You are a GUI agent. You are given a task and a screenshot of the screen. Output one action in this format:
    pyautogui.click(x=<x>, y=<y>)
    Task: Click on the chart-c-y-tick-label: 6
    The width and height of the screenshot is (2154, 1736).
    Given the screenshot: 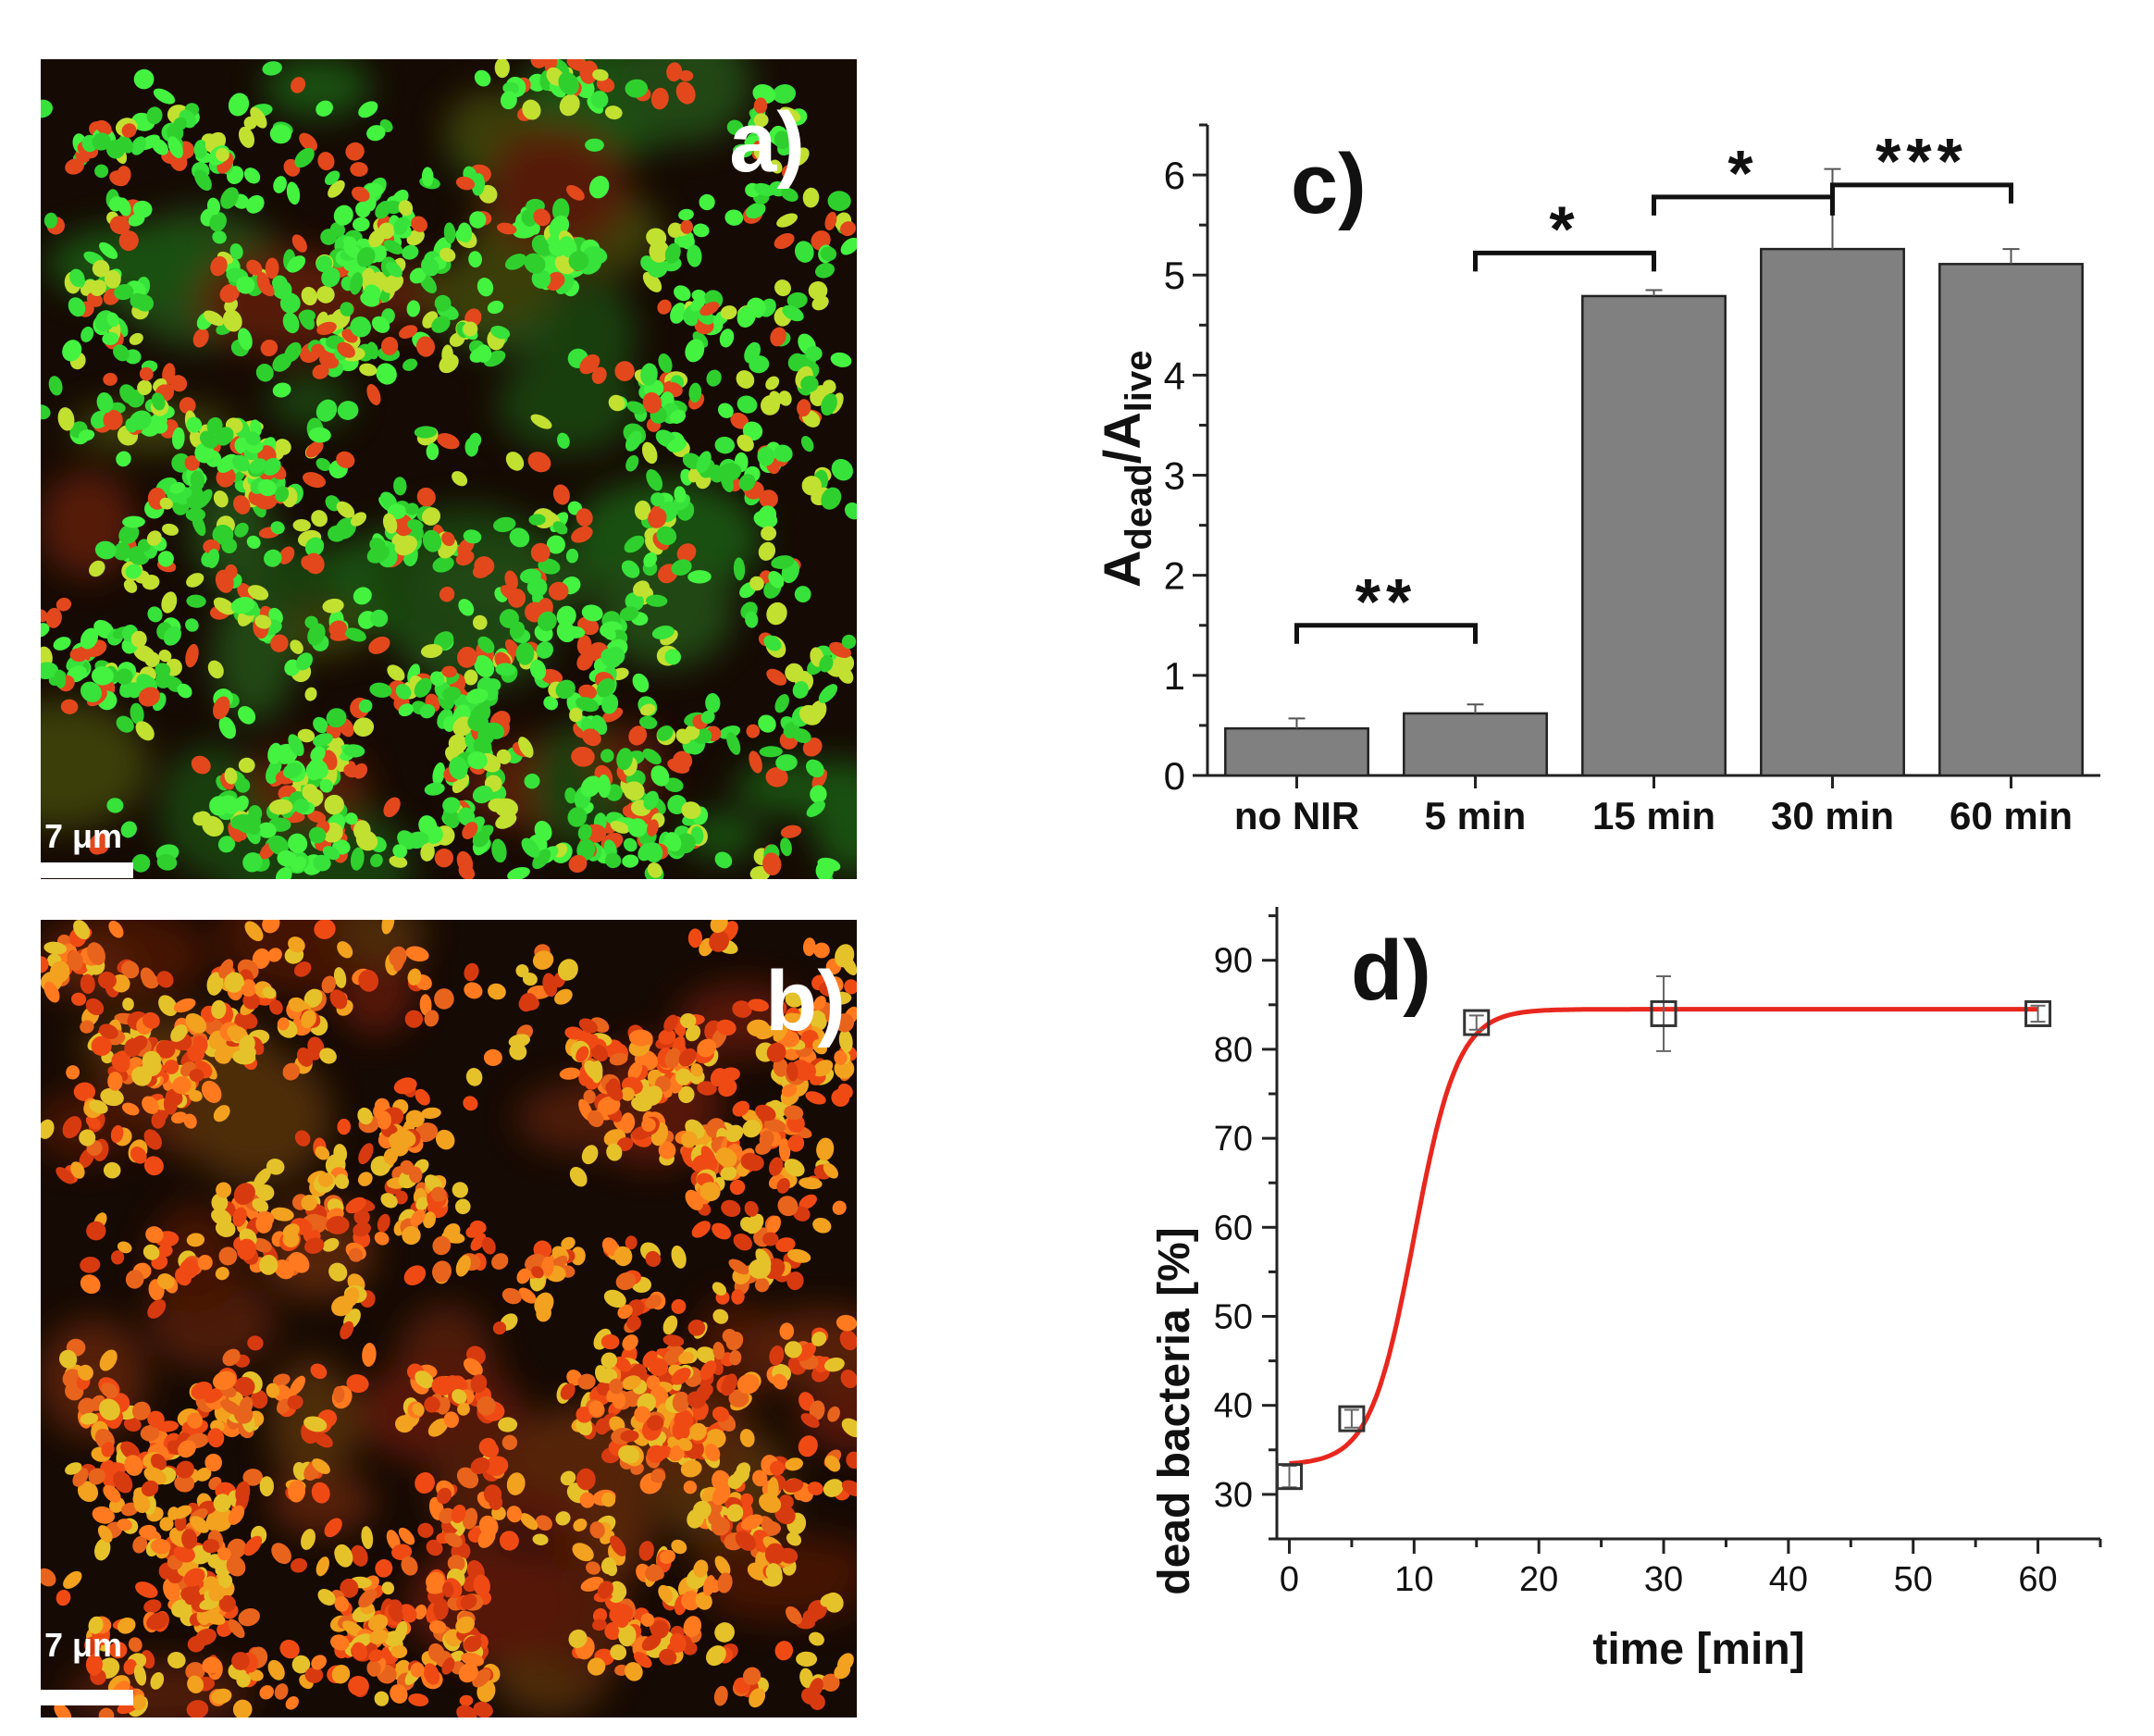 What is the action you would take?
    pyautogui.click(x=1174, y=175)
    